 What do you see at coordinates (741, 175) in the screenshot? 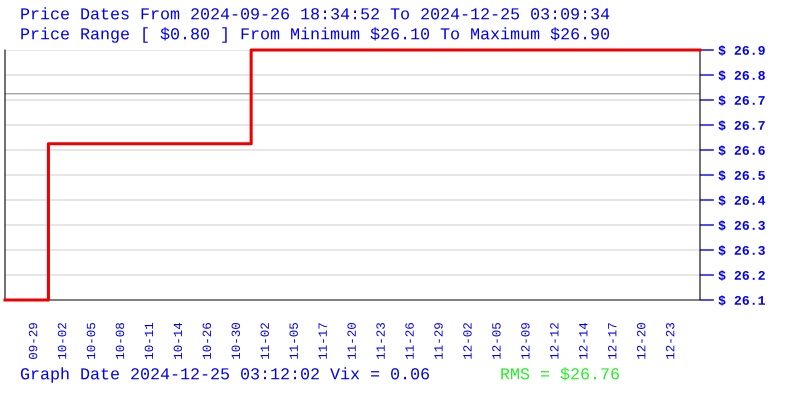
I see `y-tick-label: $ 26.5` at bounding box center [741, 175].